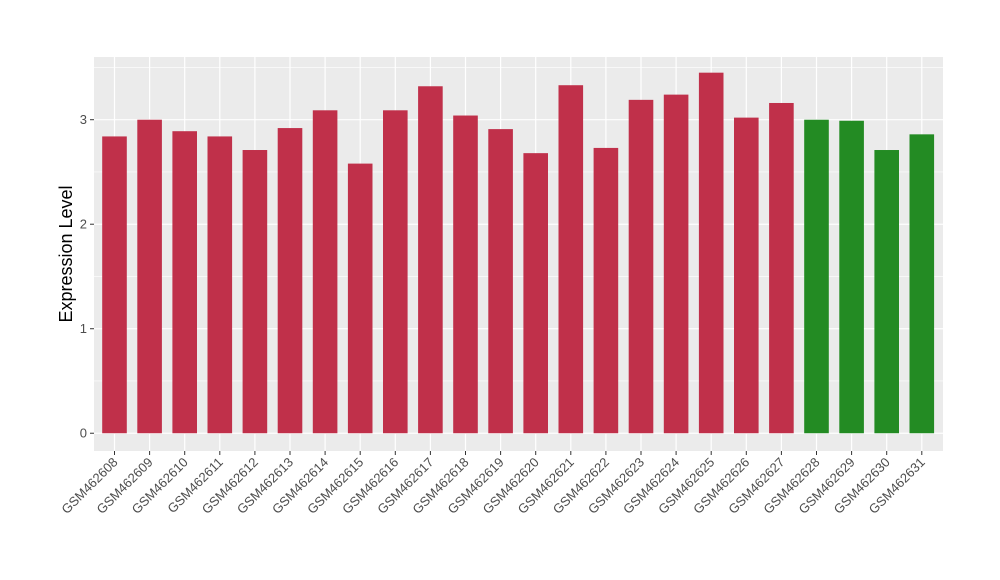 Image resolution: width=1000 pixels, height=580 pixels. Describe the element at coordinates (711, 253) in the screenshot. I see `bar-GSM462625` at that location.